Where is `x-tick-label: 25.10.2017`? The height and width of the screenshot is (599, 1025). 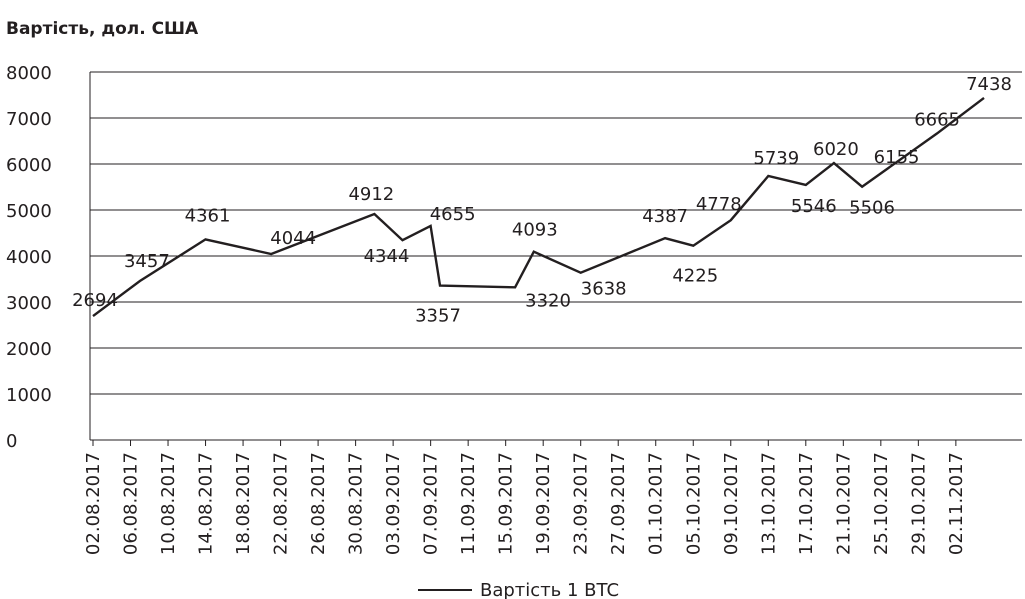 x-tick-label: 25.10.2017 is located at coordinates (881, 503).